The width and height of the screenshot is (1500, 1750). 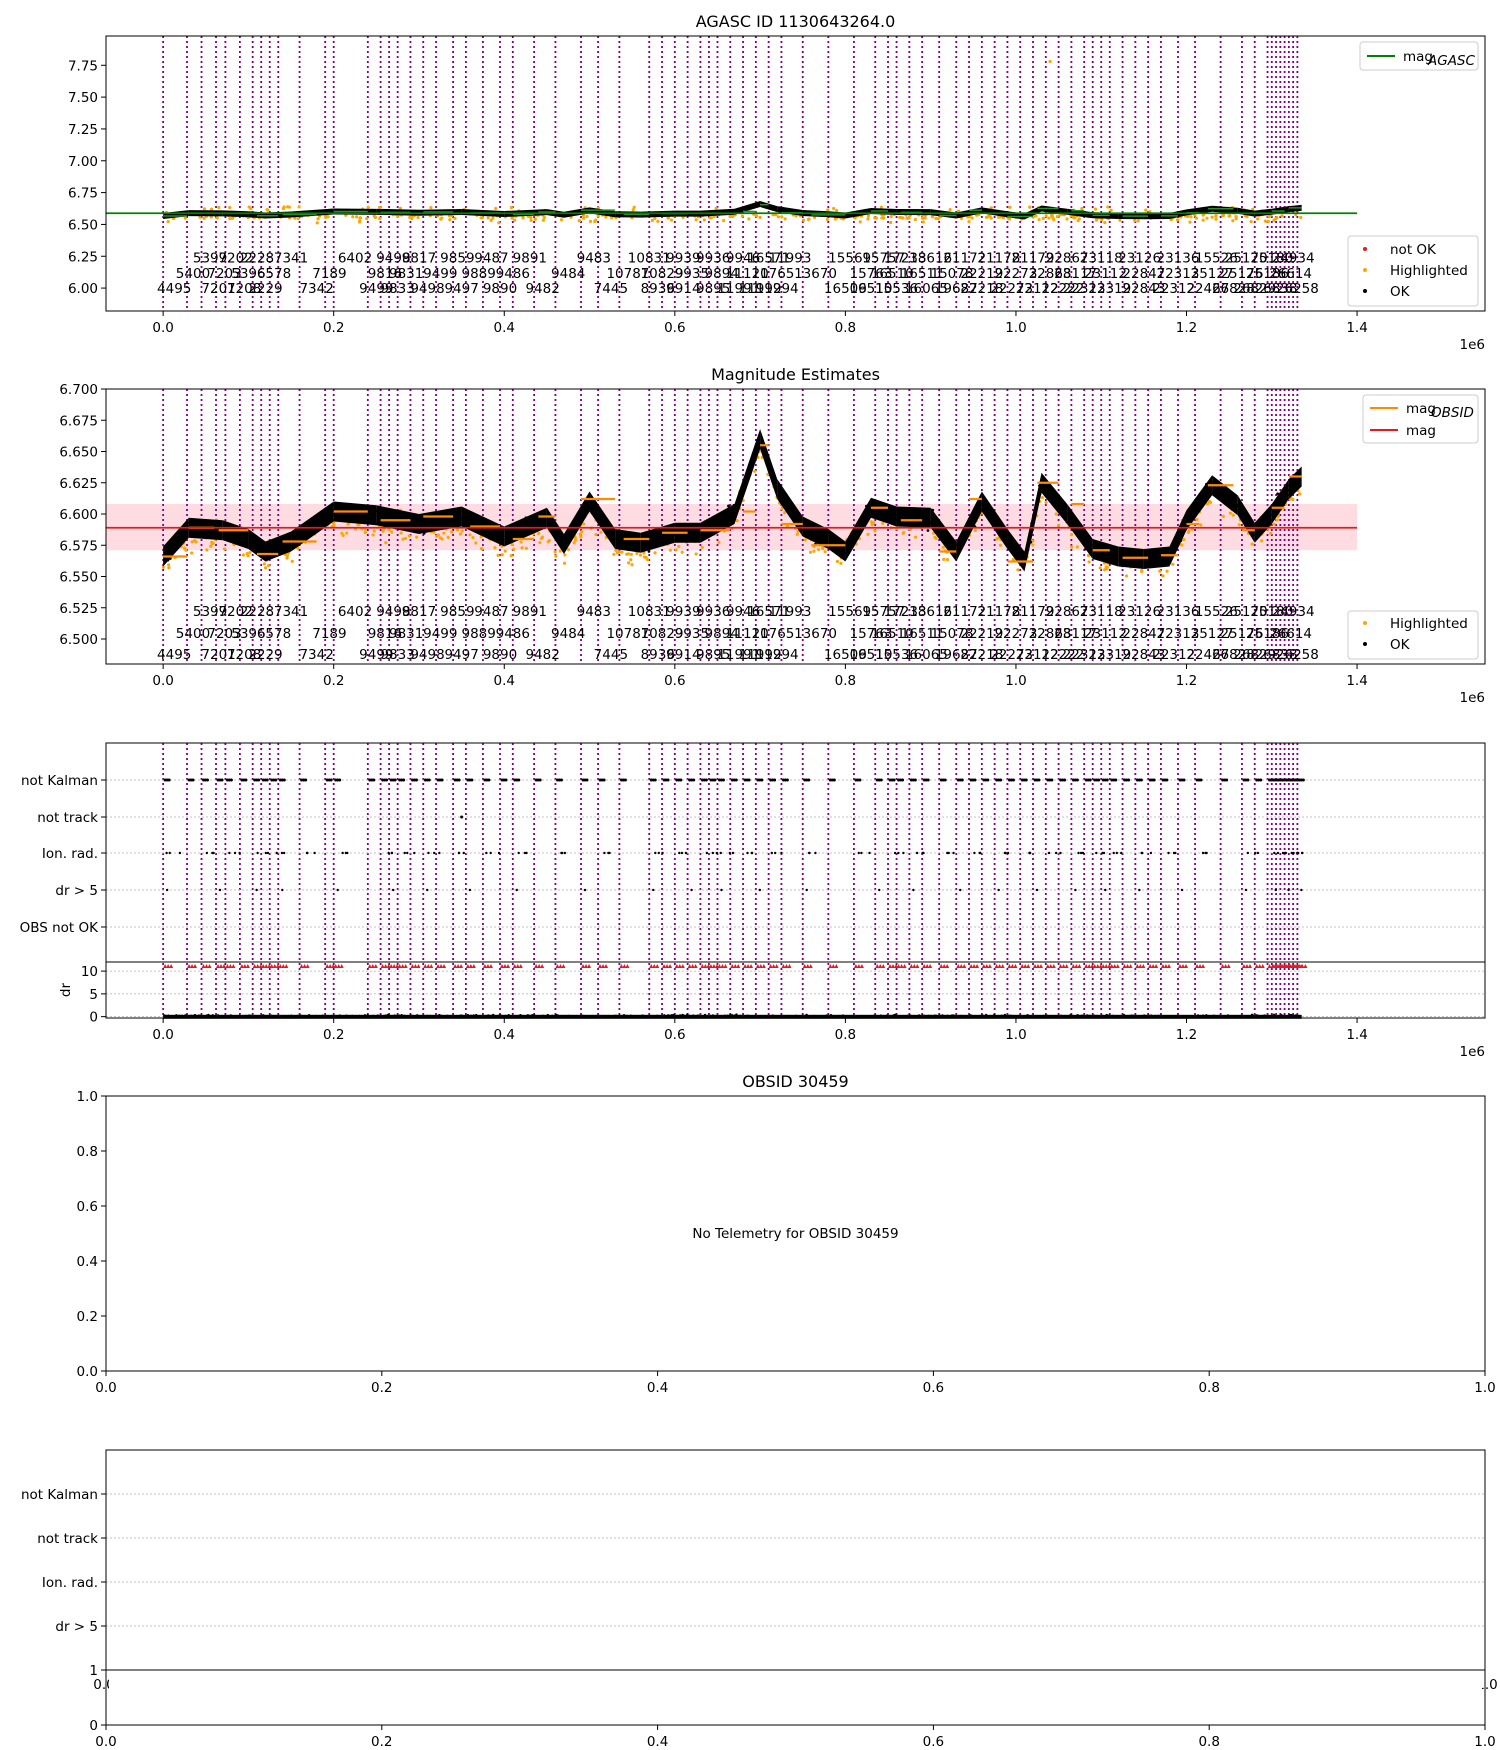 What do you see at coordinates (419, 259) in the screenshot?
I see `agasc-obsid-label: 9817` at bounding box center [419, 259].